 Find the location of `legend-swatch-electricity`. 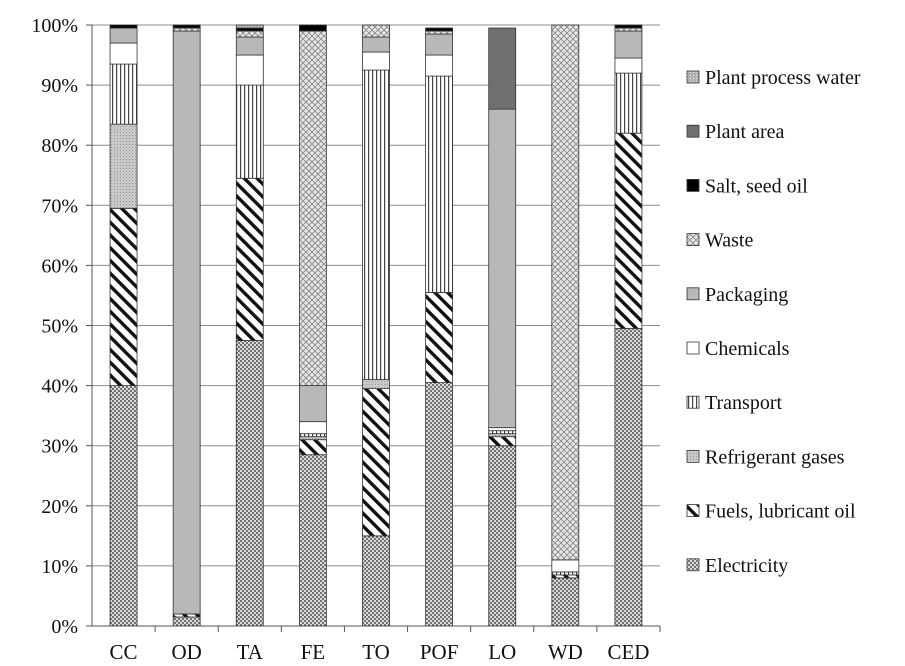

legend-swatch-electricity is located at coordinates (693, 565).